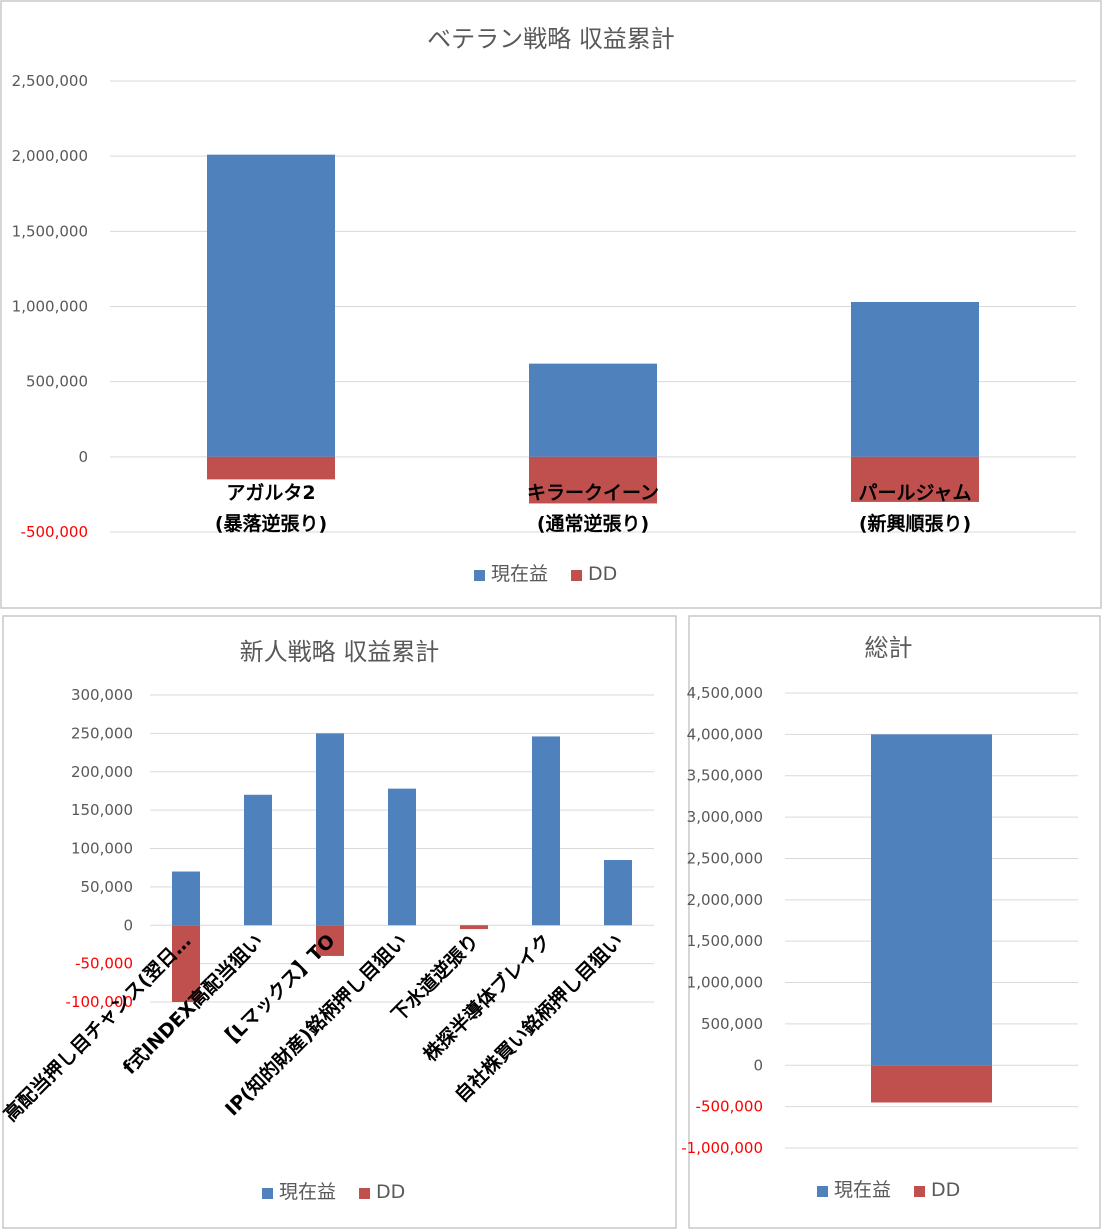 This screenshot has width=1103, height=1230. I want to click on y-tick-label: 200,000, so click(102, 772).